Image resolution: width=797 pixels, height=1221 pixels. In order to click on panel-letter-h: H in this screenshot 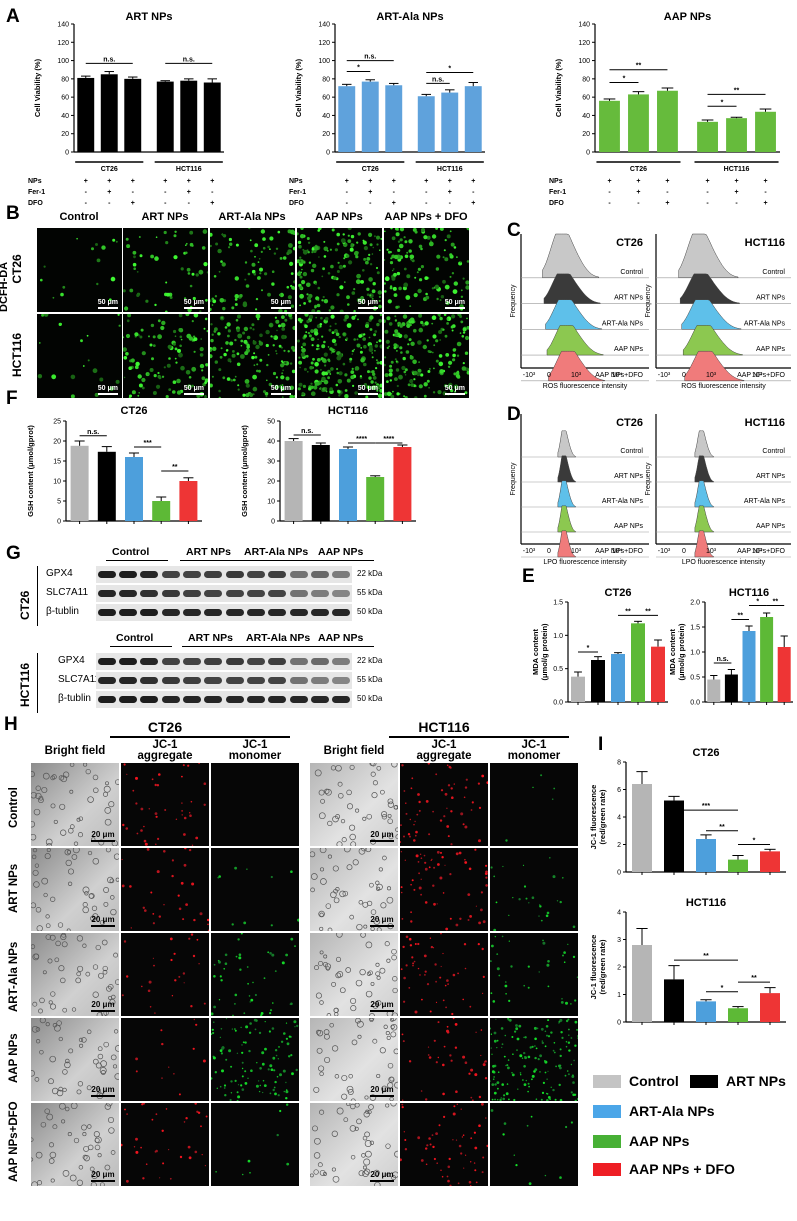, I will do `click(11, 724)`.